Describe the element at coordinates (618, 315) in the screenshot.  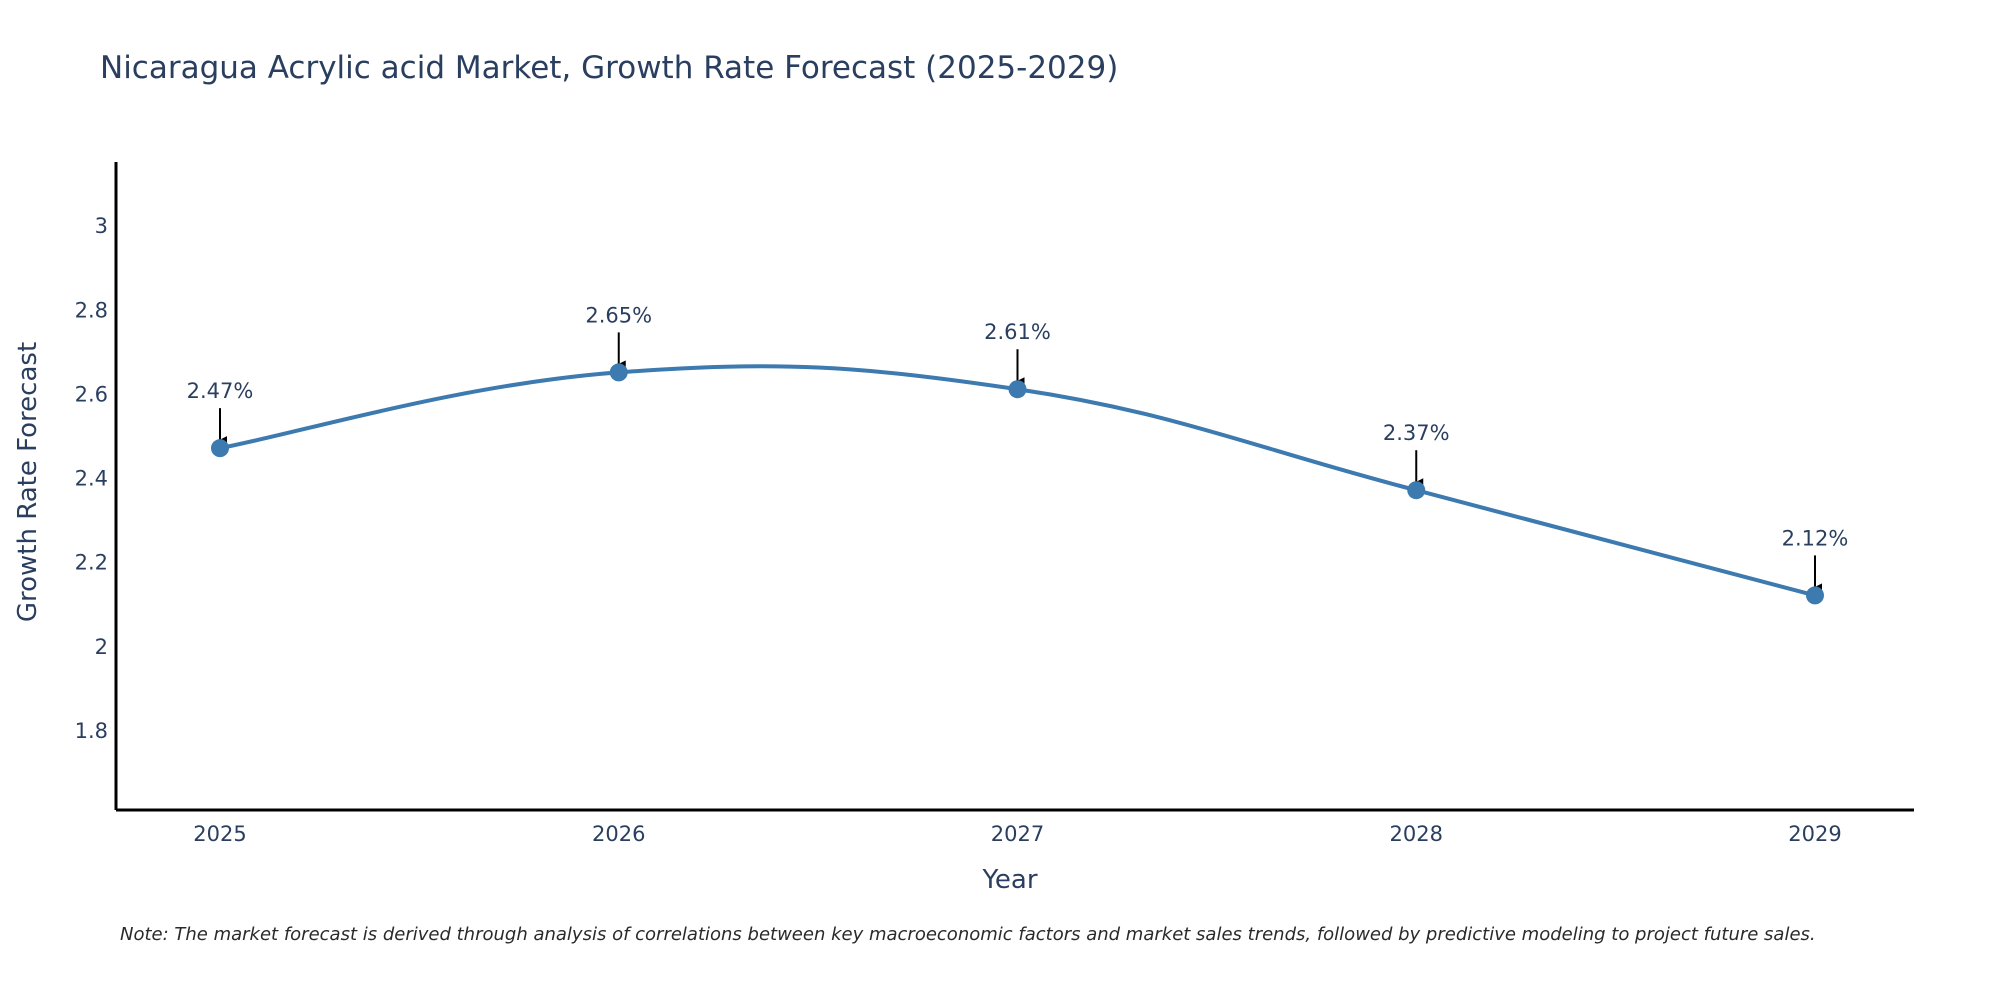
I see `data-label: 2.65%` at that location.